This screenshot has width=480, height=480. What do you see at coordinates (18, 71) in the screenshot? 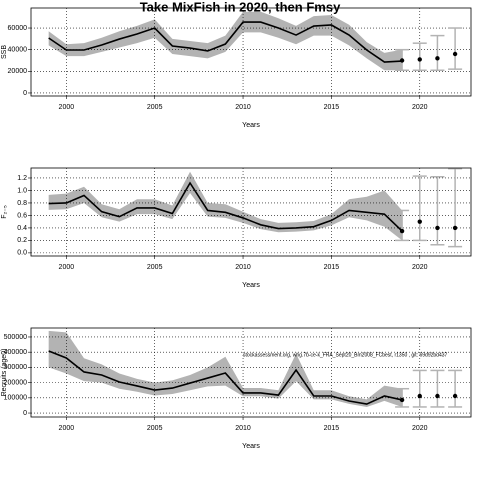
I see `y-tick-label: 20000` at bounding box center [18, 71].